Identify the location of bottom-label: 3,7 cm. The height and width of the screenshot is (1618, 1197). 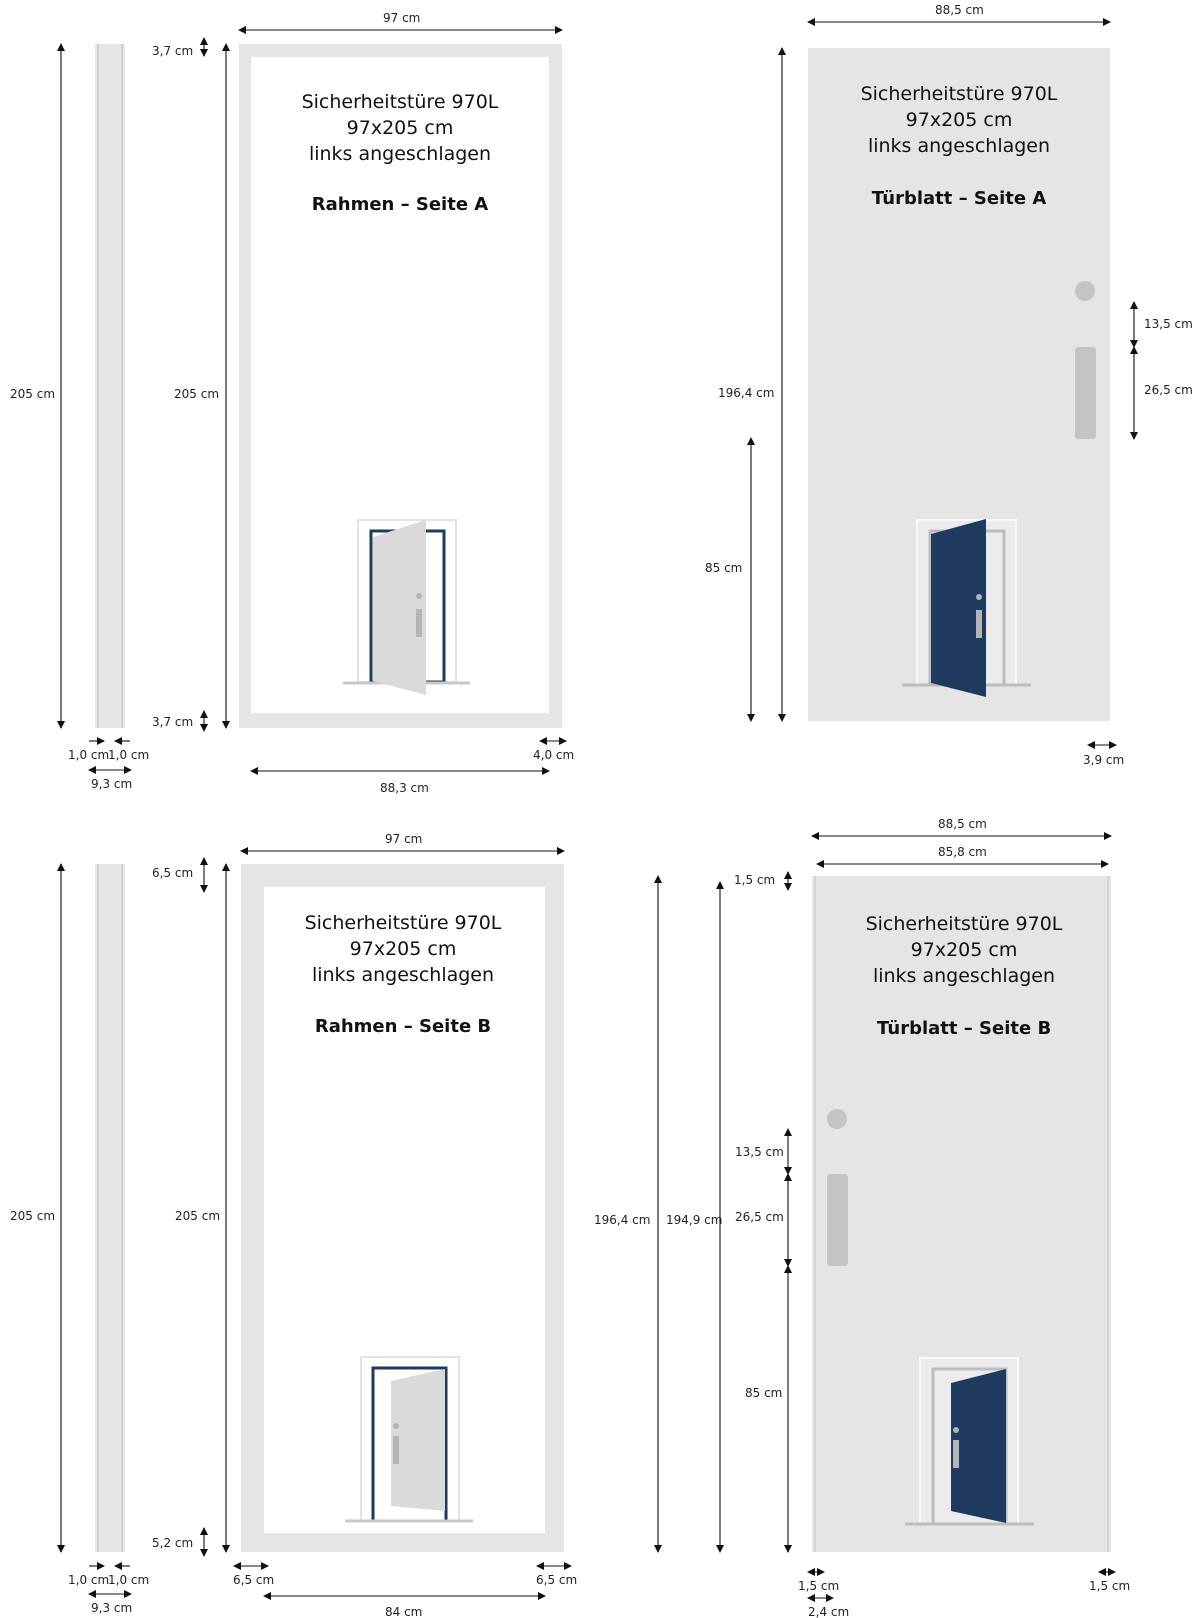
(172, 722).